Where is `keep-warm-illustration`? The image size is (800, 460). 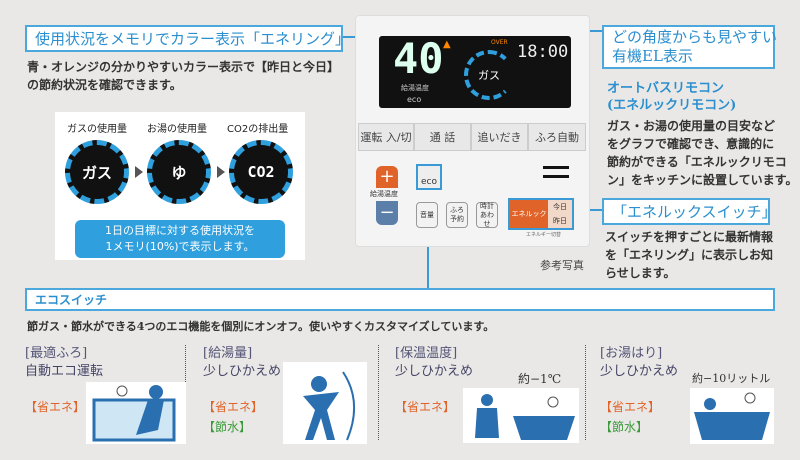
keep-warm-illustration is located at coordinates (521, 415).